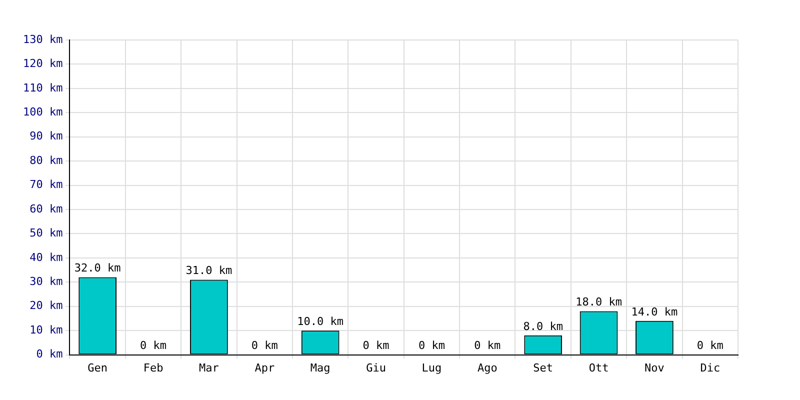 This screenshot has height=400, width=800. Describe the element at coordinates (710, 367) in the screenshot. I see `x-tick-label: Dic` at that location.